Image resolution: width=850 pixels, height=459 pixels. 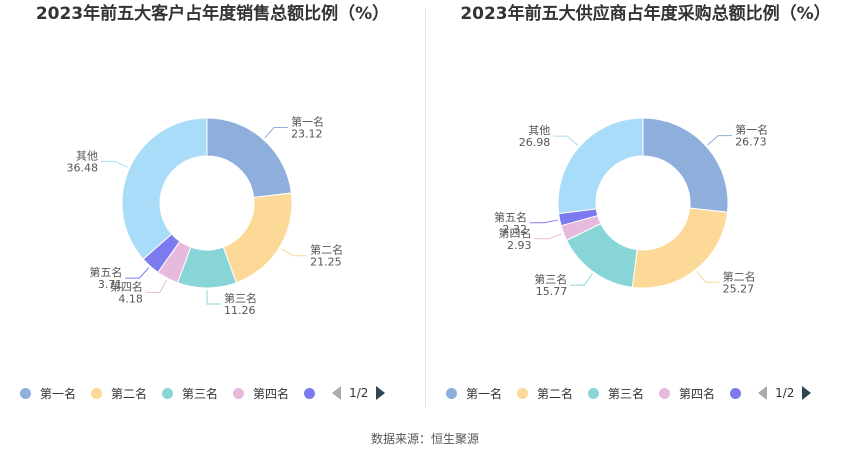 What do you see at coordinates (82, 167) in the screenshot?
I see `slice-label-value-6: 36.48` at bounding box center [82, 167].